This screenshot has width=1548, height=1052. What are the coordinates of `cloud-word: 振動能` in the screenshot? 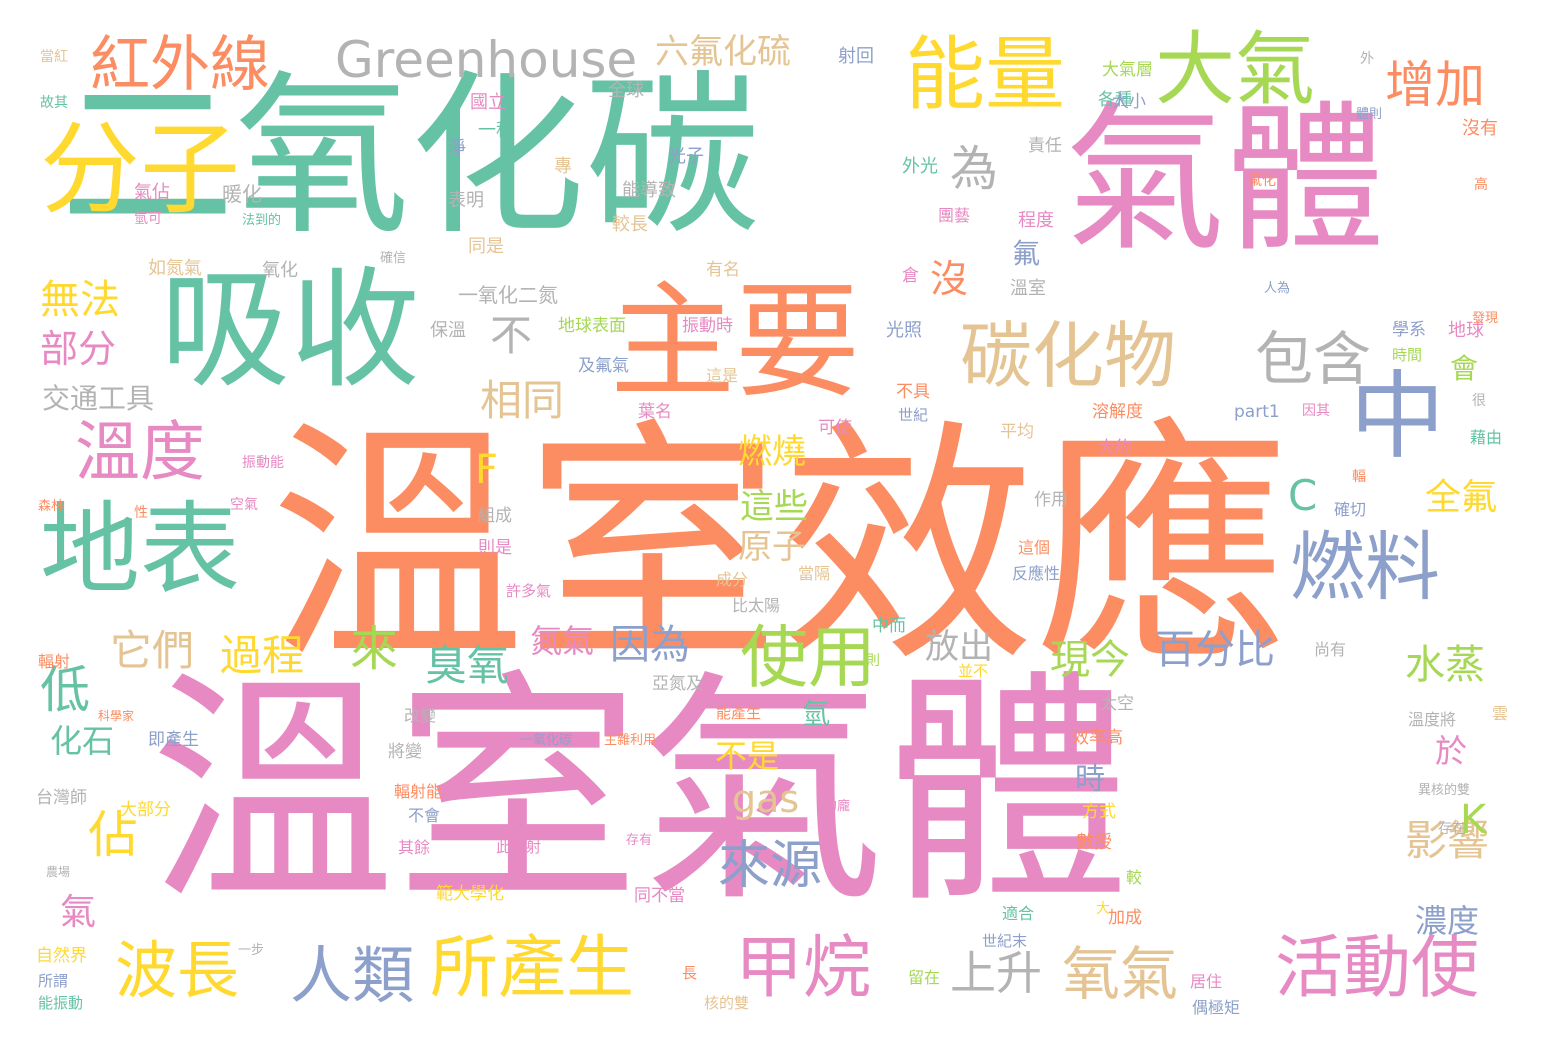 It's located at (263, 463).